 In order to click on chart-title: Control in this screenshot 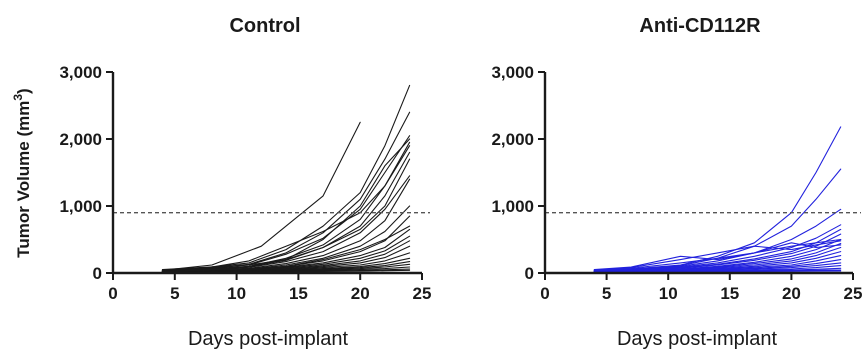, I will do `click(264, 26)`.